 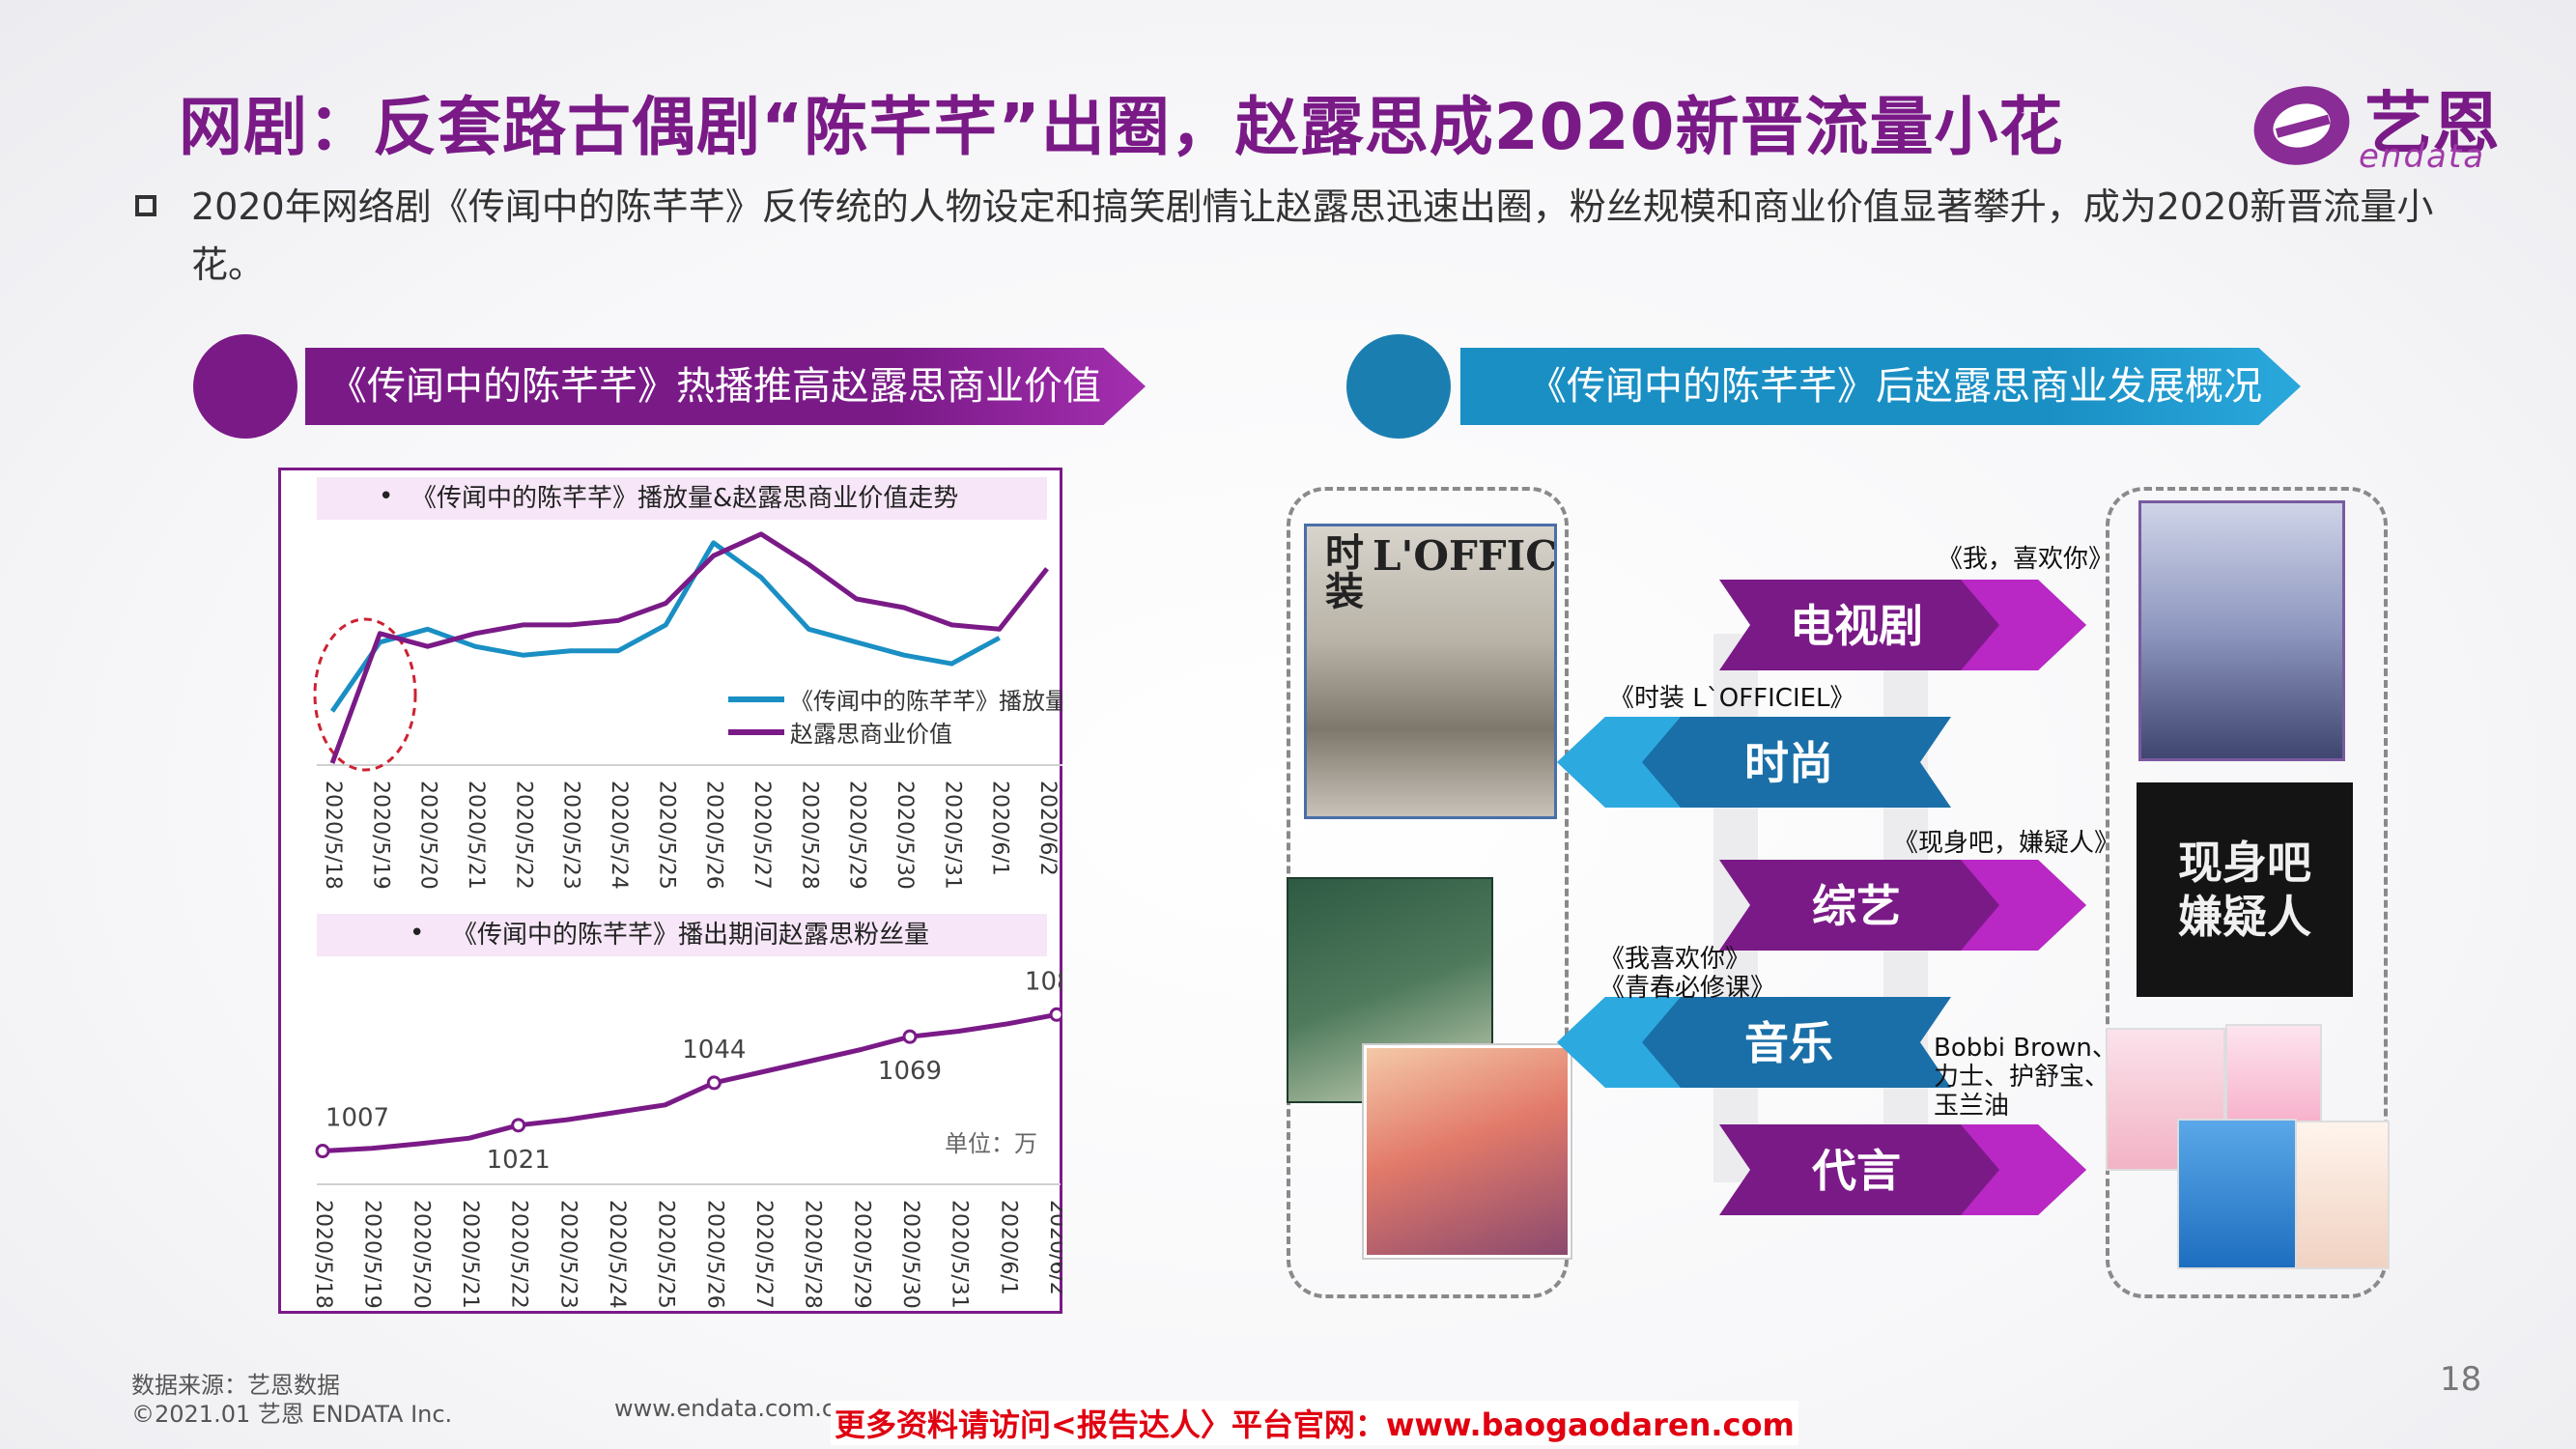 What do you see at coordinates (428, 835) in the screenshot?
I see `chart1-x-tick-label: 2020/5/20` at bounding box center [428, 835].